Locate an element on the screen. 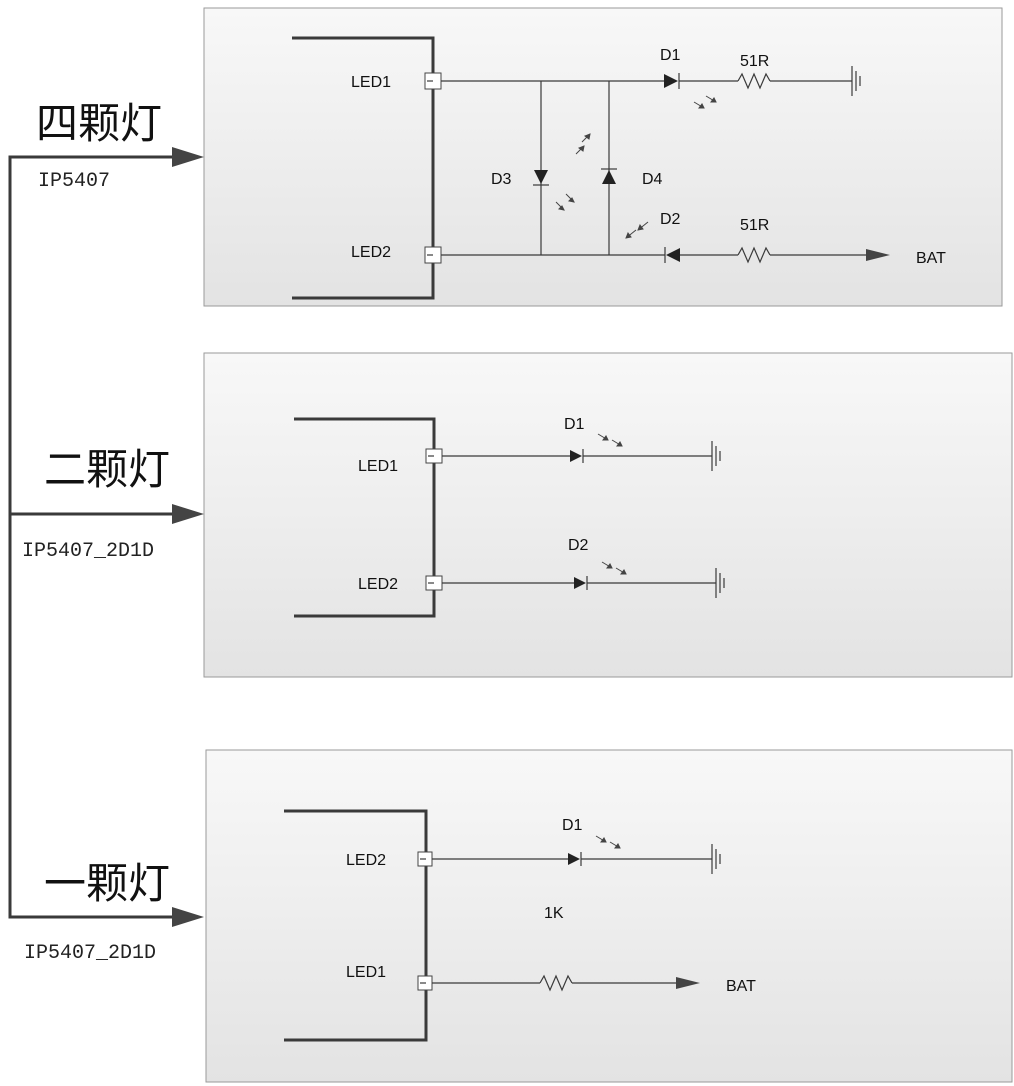  chip-name-one-led: IP5407_2D1D is located at coordinates (90, 953).